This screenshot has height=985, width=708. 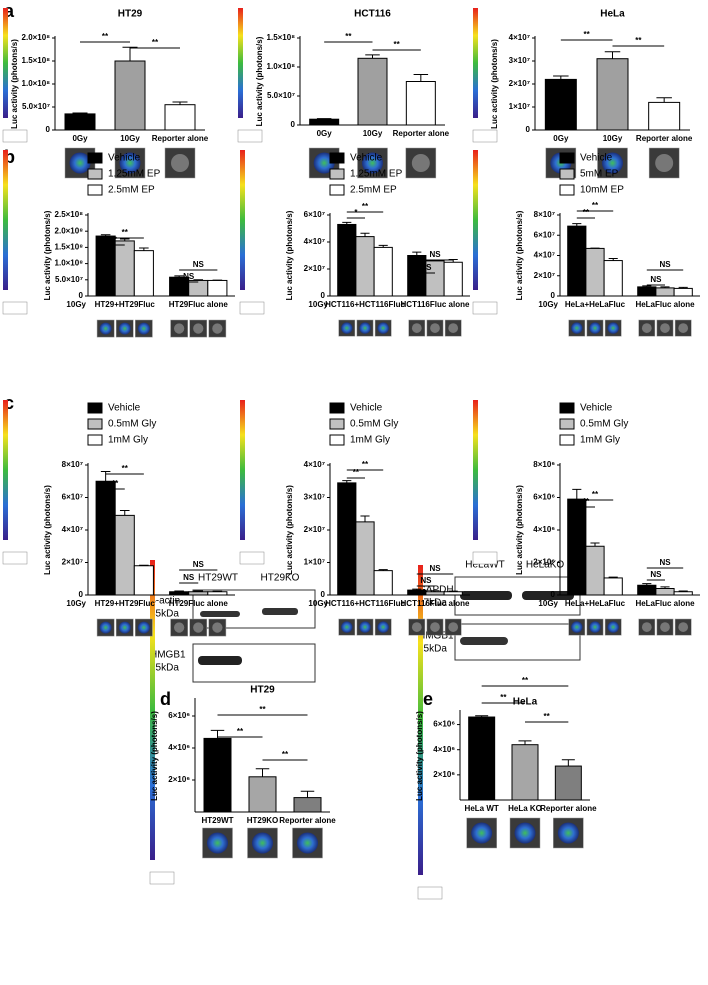 What do you see at coordinates (356, 212) in the screenshot?
I see `significance-label: *` at bounding box center [356, 212].